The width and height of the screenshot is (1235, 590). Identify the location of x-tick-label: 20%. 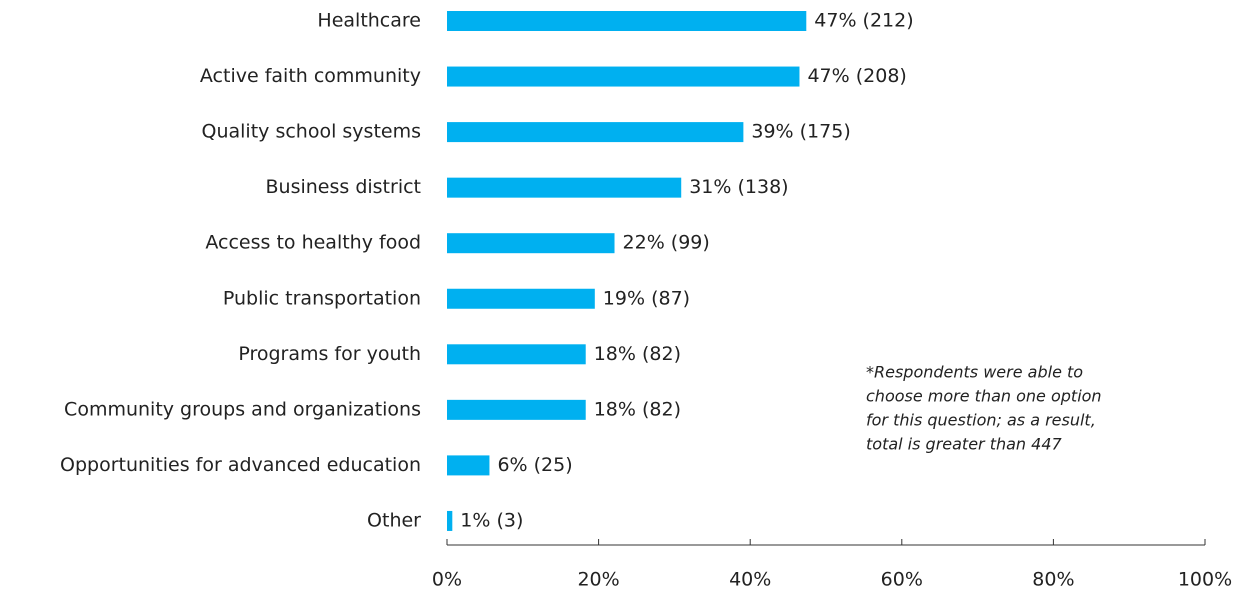
(598, 579).